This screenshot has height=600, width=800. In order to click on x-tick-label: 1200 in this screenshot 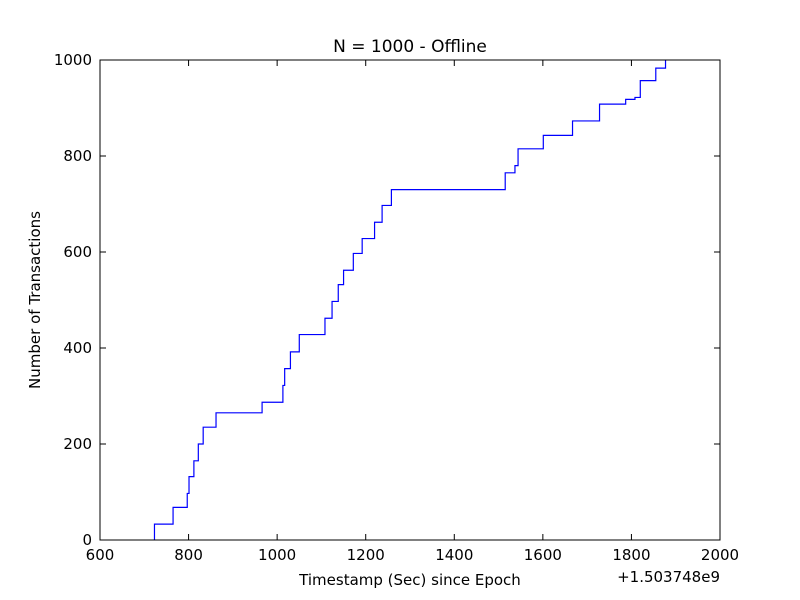, I will do `click(366, 555)`.